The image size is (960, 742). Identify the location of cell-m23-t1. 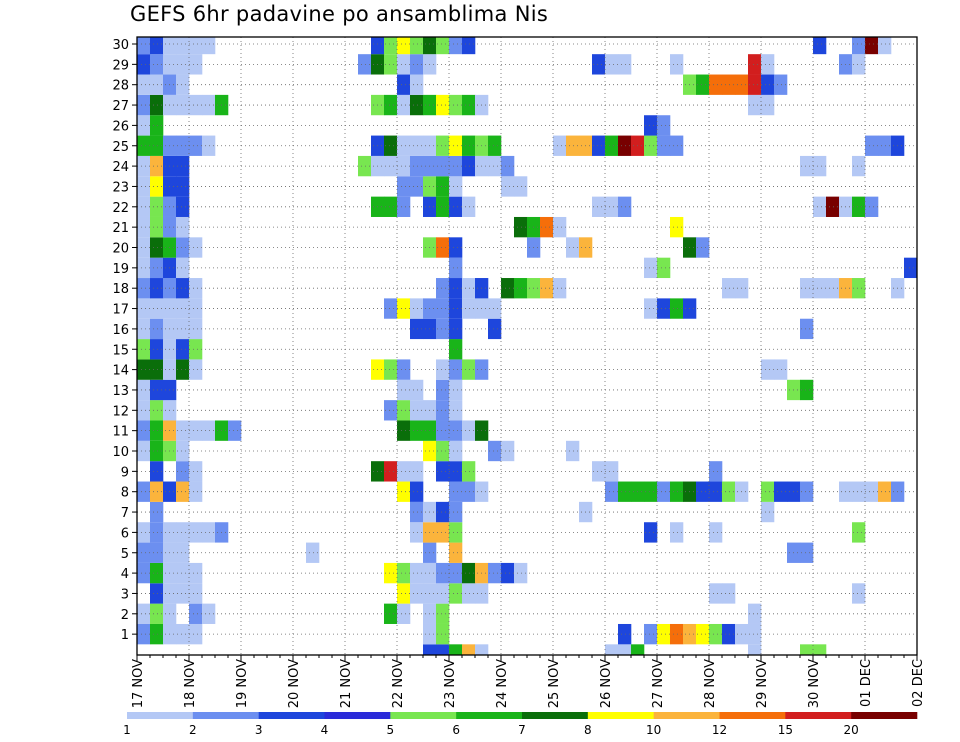
(144, 186).